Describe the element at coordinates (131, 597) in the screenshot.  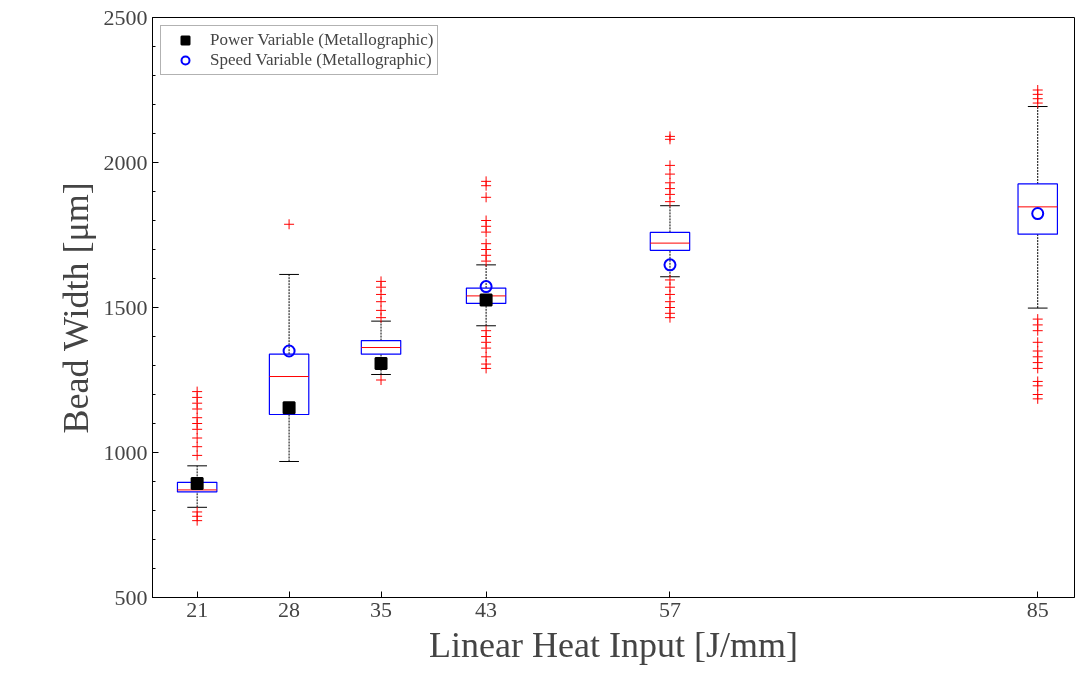
I see `y-tick-label: 500` at that location.